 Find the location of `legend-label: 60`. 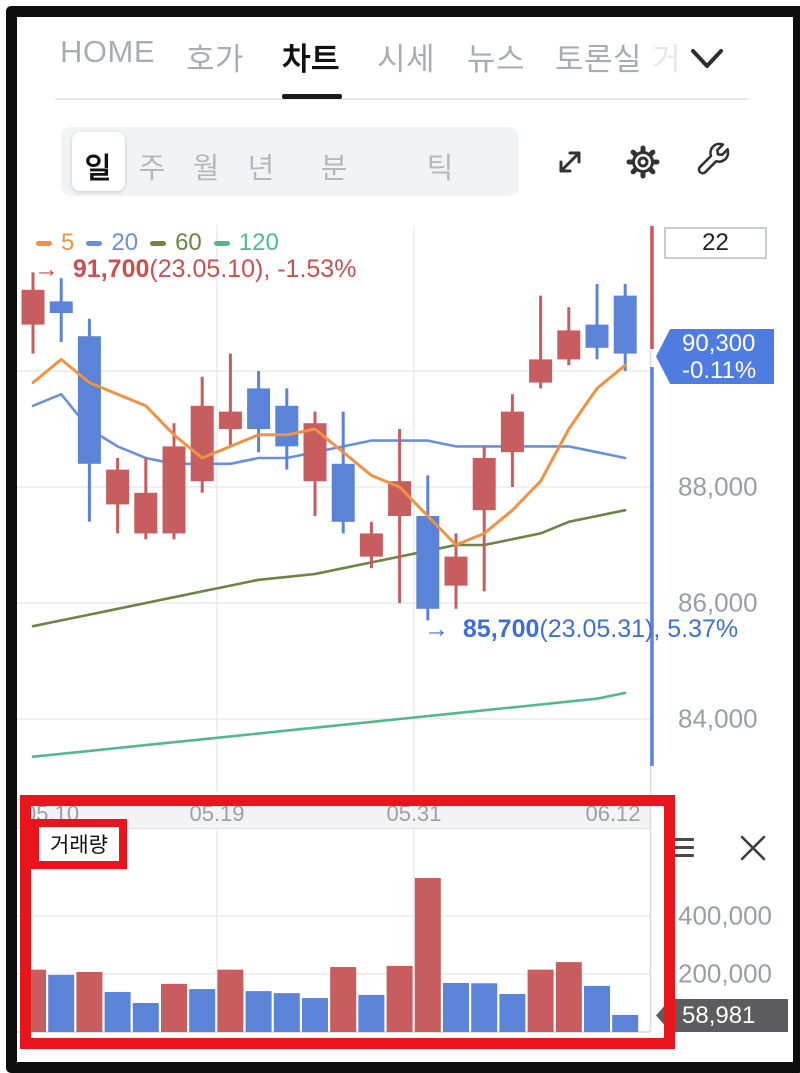

legend-label: 60 is located at coordinates (188, 242).